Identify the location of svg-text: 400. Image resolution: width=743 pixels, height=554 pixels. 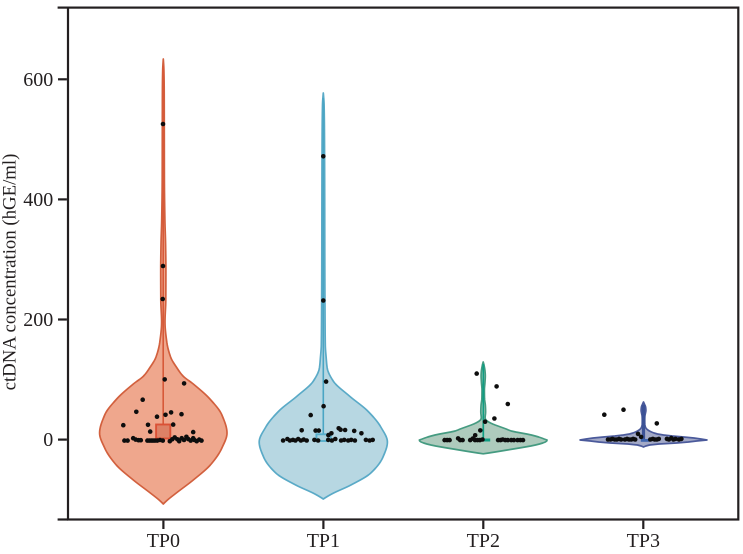
(38, 200).